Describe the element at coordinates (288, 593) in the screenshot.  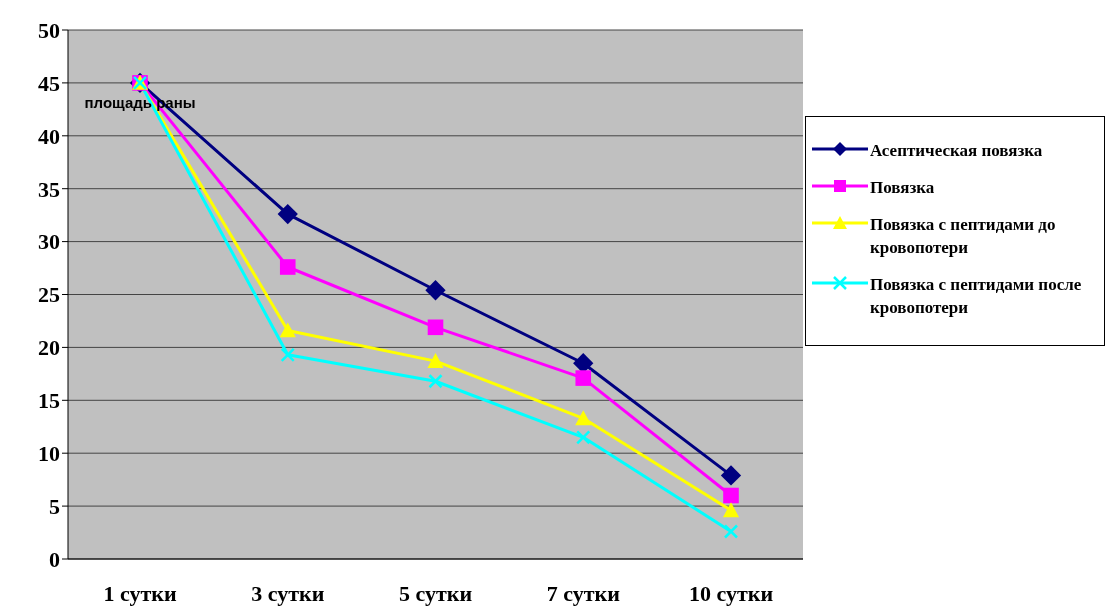
I see `x-tick-label: 3 сутки` at that location.